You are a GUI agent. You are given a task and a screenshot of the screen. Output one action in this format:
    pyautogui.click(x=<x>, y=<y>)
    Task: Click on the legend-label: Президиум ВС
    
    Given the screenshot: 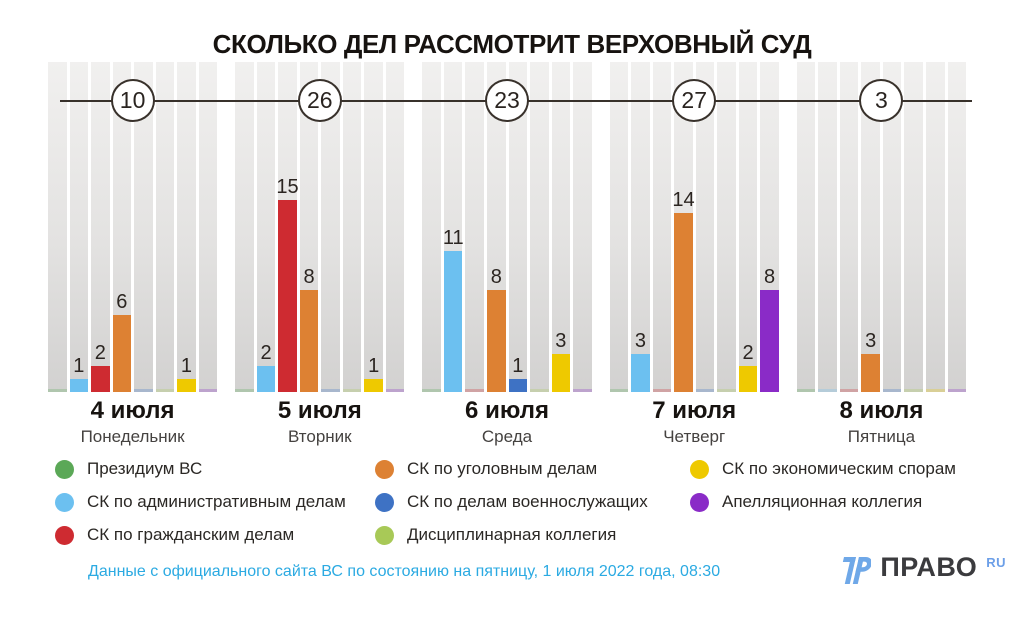 What is the action you would take?
    pyautogui.click(x=145, y=468)
    